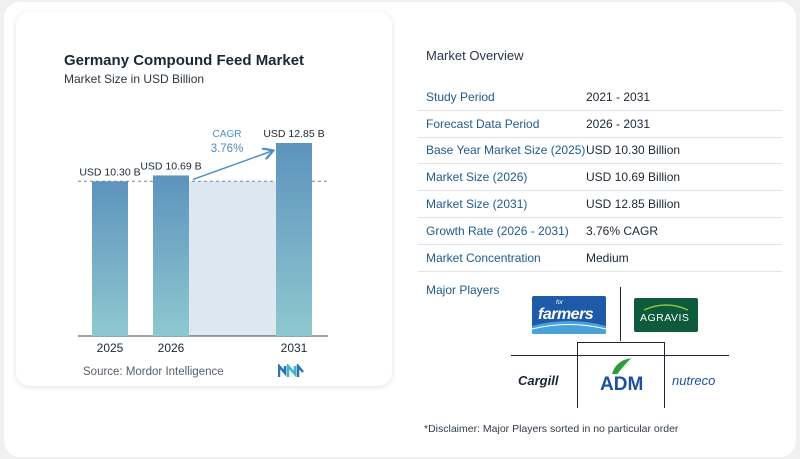  I want to click on agravis-logo-text: AGRAVIS, so click(665, 318).